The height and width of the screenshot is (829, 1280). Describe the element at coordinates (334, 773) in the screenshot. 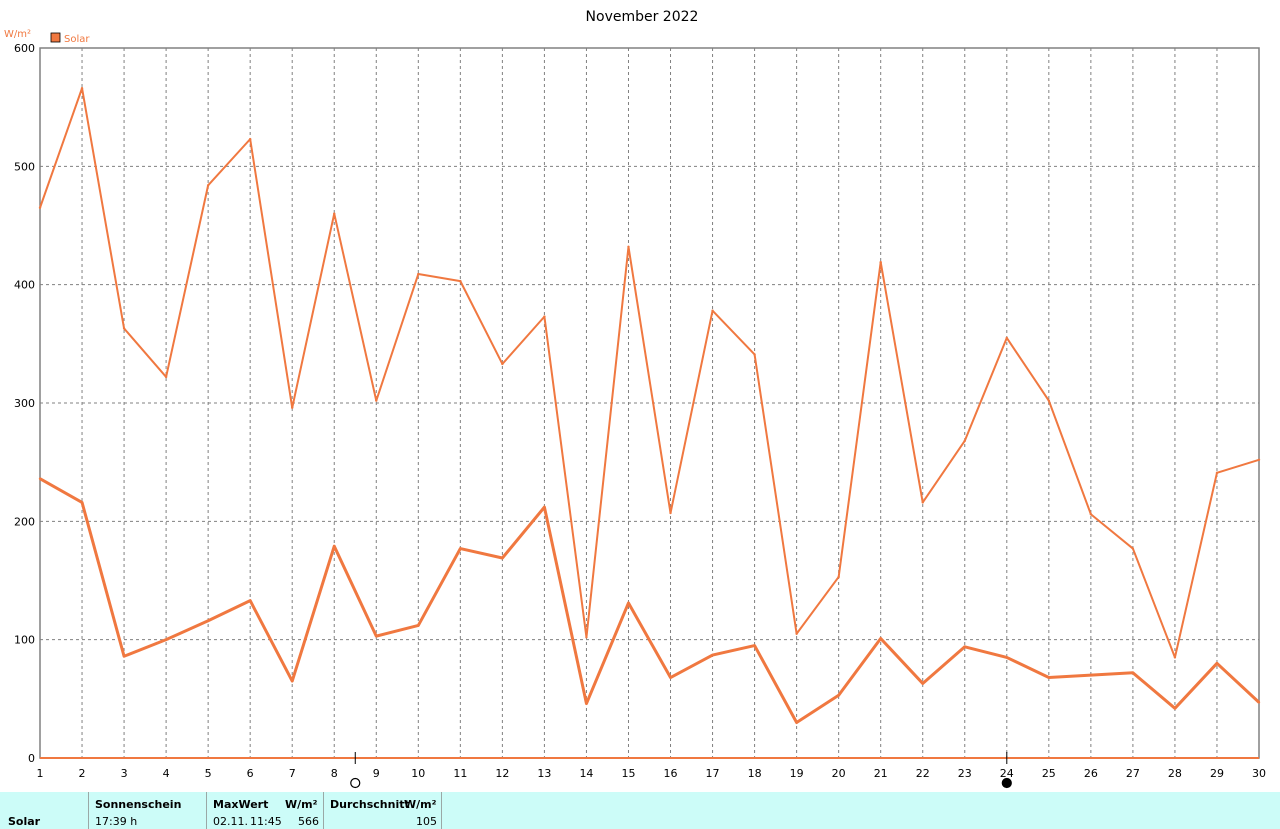

I see `x-tick-label: 8` at that location.